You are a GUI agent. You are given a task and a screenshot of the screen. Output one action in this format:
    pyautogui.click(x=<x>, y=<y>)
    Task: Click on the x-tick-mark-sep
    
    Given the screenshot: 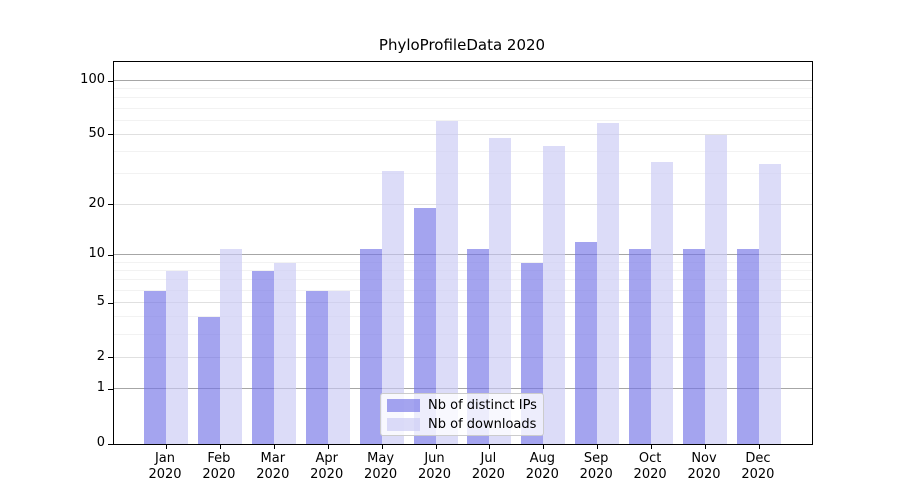 What is the action you would take?
    pyautogui.click(x=598, y=447)
    